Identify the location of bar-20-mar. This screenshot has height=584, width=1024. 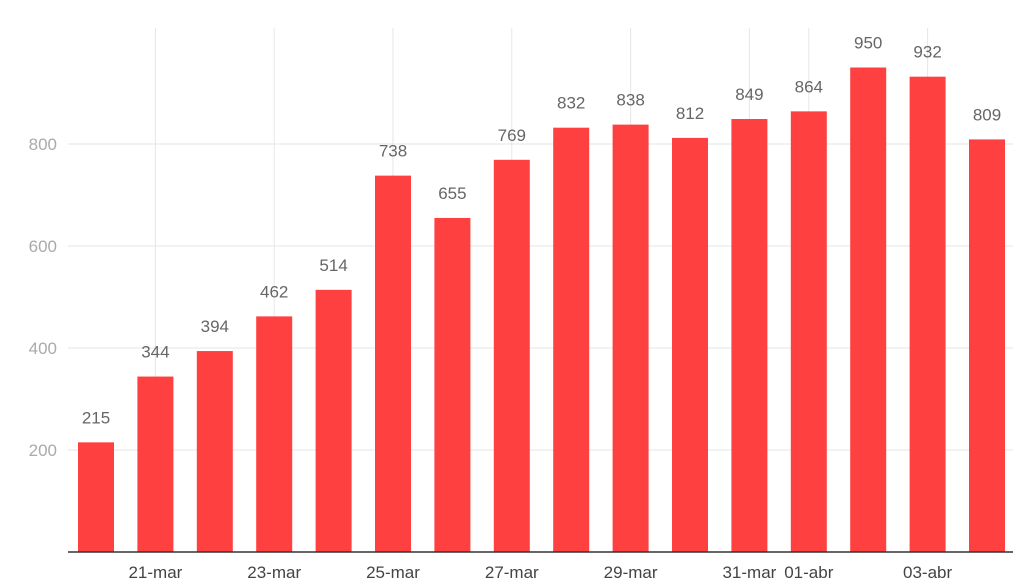
(96, 497).